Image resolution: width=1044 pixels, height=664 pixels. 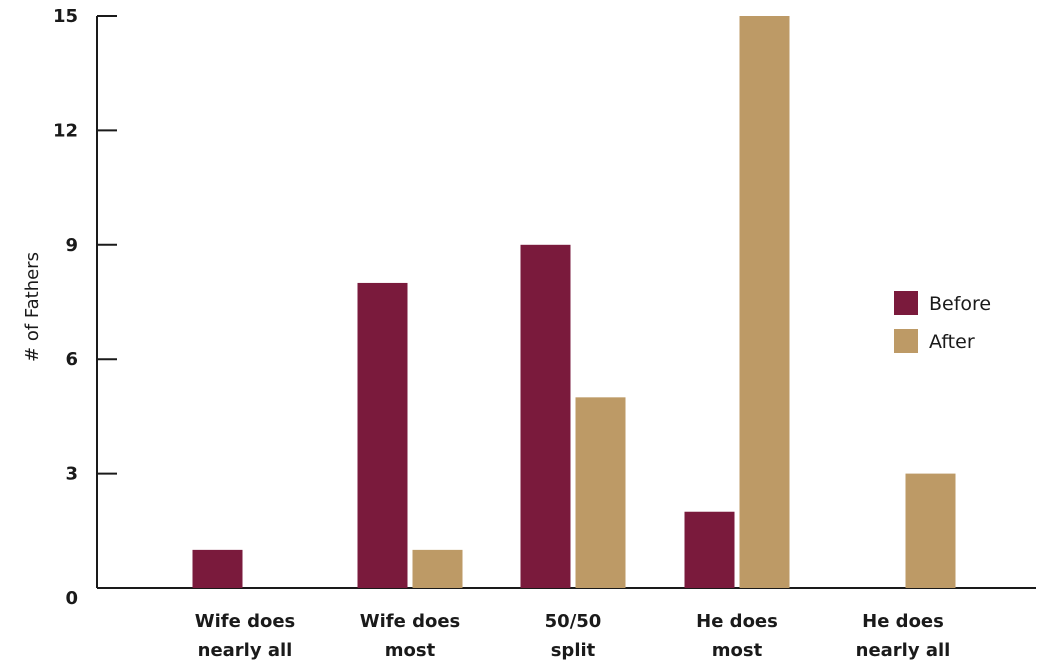 I want to click on legend-swatch-after, so click(x=906, y=341).